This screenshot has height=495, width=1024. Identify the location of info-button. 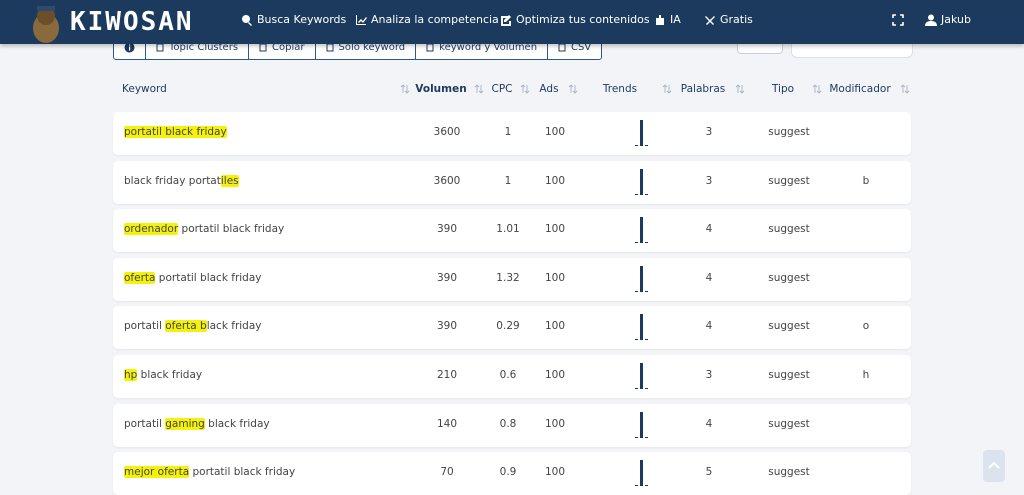
(130, 47).